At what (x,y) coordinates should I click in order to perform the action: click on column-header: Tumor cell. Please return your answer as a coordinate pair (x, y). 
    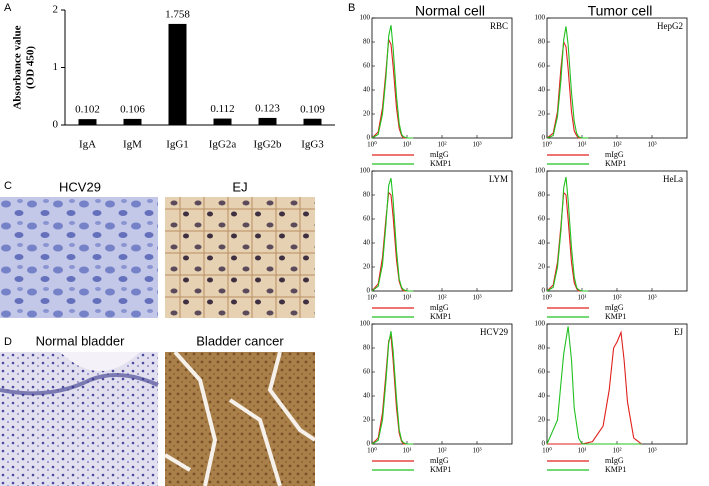
    Looking at the image, I should click on (620, 11).